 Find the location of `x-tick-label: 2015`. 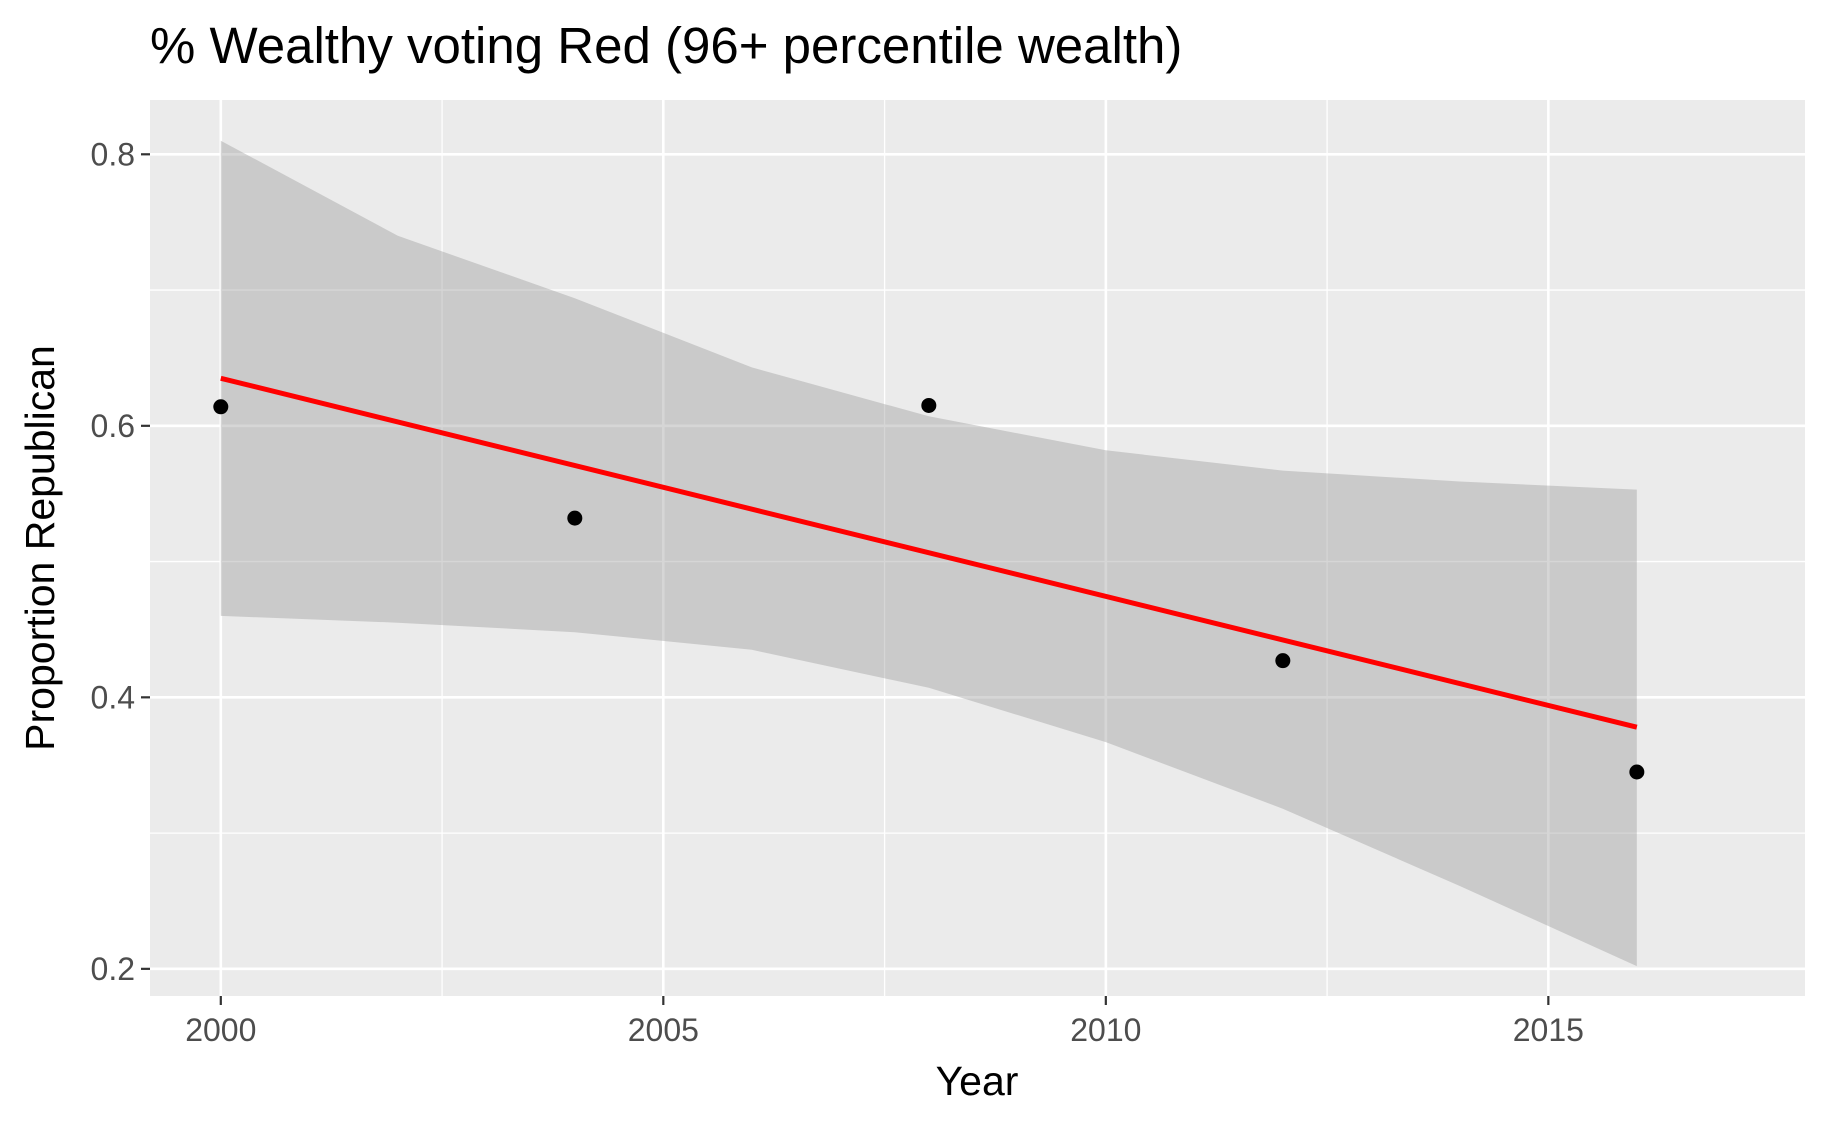

x-tick-label: 2015 is located at coordinates (1548, 1030).